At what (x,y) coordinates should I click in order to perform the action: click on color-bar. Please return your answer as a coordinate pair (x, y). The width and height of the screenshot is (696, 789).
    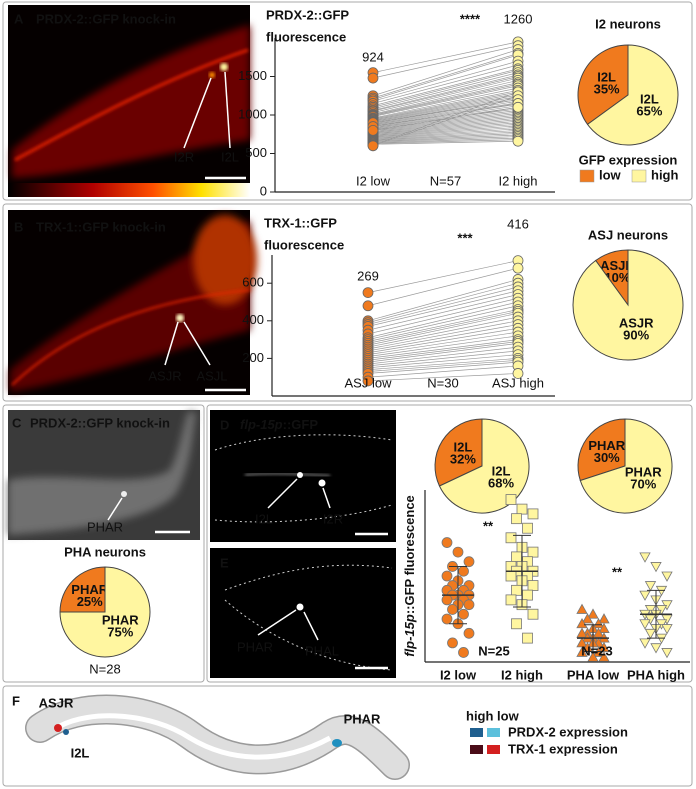
    Looking at the image, I should click on (129, 190).